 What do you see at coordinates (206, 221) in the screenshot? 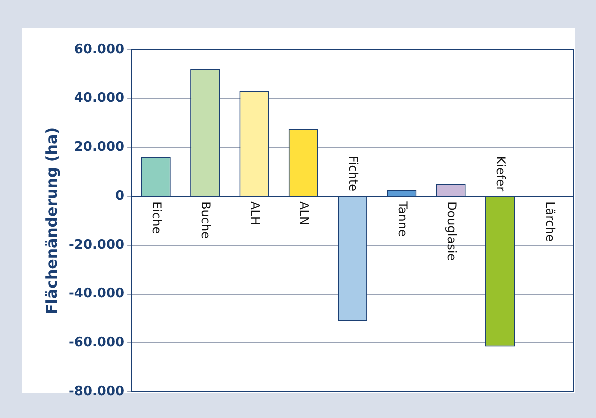
I see `x-tick-label: Buche` at bounding box center [206, 221].